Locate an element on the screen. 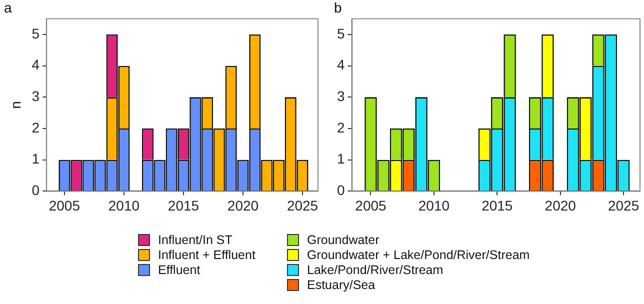 Image resolution: width=644 pixels, height=304 pixels. legend-label: Groundwater + Lake/Pond/River/Stream is located at coordinates (418, 255).